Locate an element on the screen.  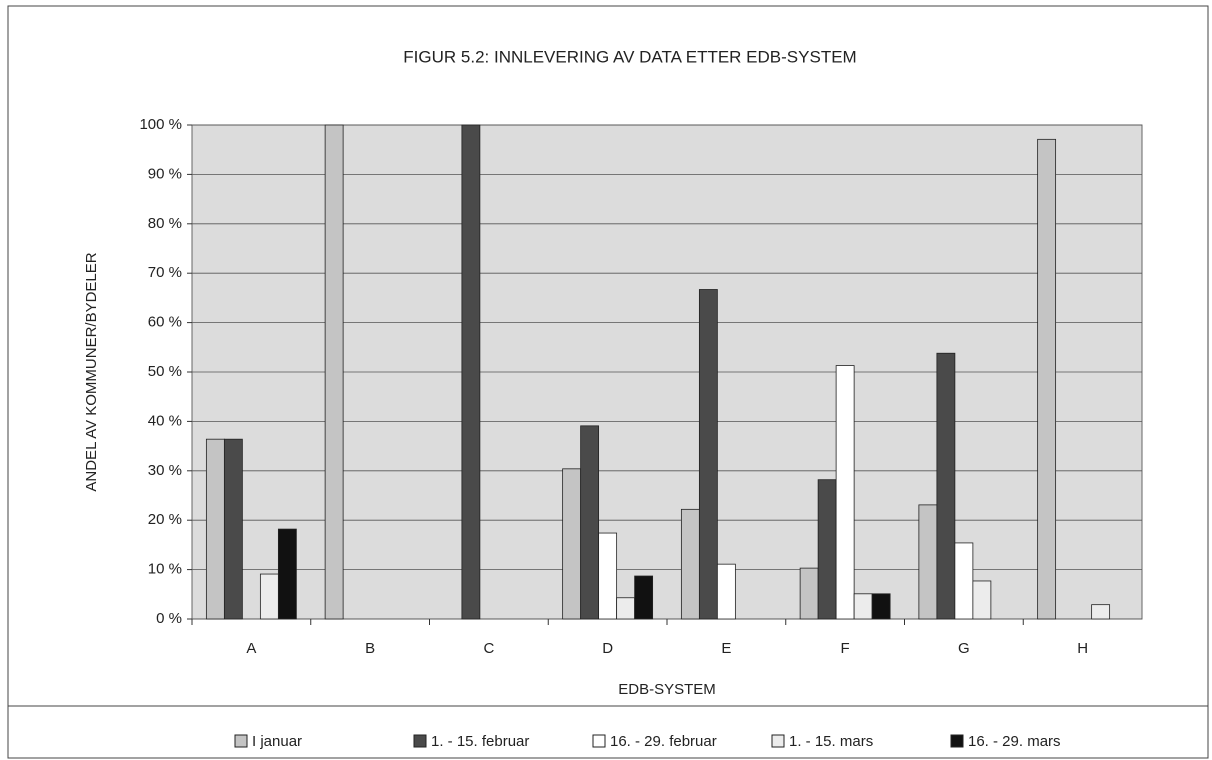
x-tick-label: A is located at coordinates (251, 648).